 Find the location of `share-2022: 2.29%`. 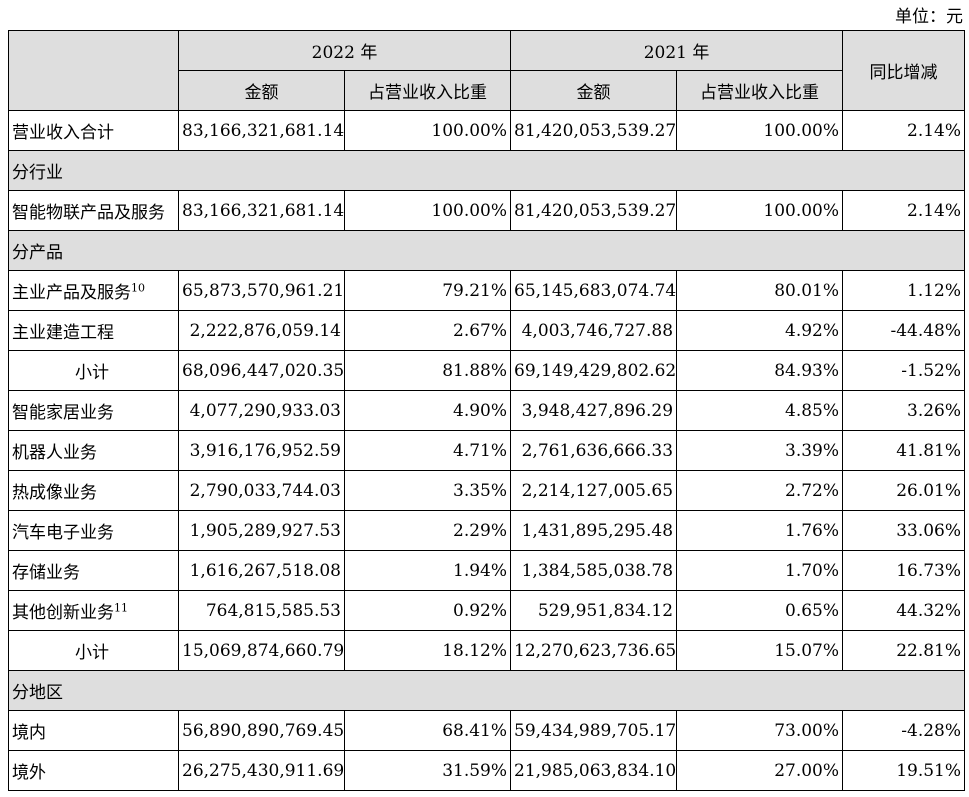

share-2022: 2.29% is located at coordinates (427, 530).